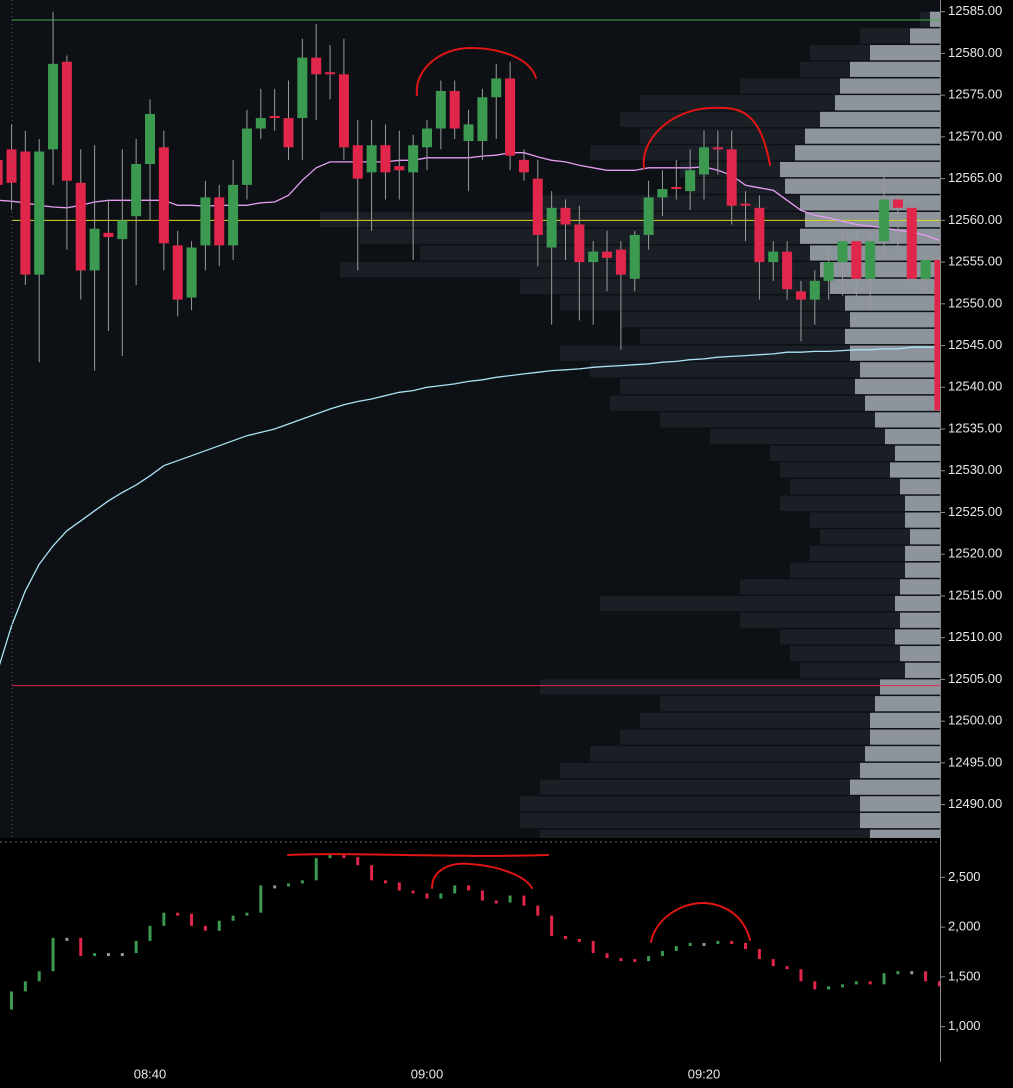 The height and width of the screenshot is (1088, 1013). Describe the element at coordinates (418, 855) in the screenshot. I see `hand-drawn-line` at that location.